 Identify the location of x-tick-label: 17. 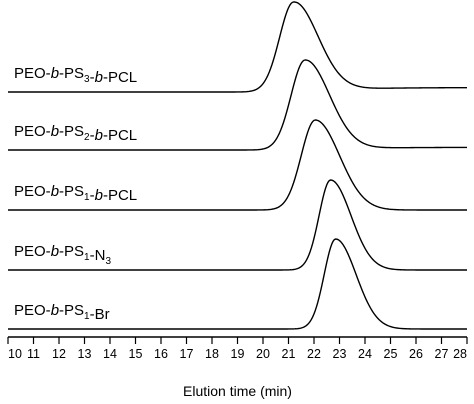
(187, 354).